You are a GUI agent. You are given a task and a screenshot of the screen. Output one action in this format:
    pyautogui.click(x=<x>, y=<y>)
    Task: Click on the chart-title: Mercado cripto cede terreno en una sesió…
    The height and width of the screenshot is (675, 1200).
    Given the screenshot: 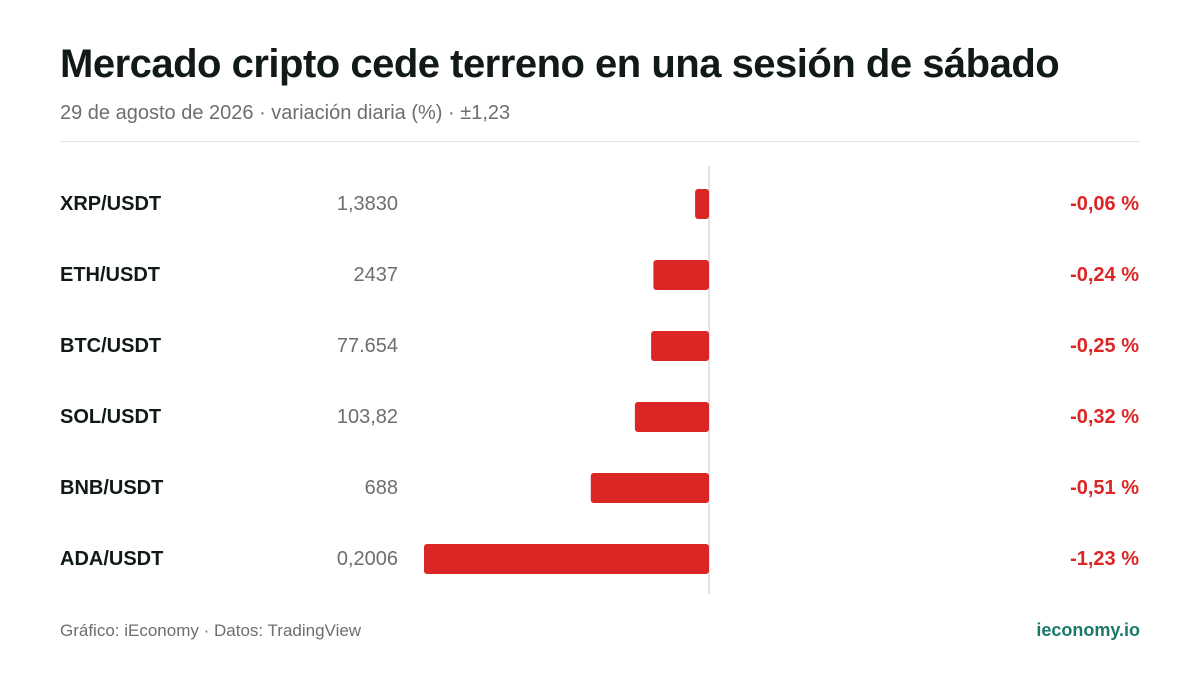 What is the action you would take?
    pyautogui.click(x=560, y=64)
    